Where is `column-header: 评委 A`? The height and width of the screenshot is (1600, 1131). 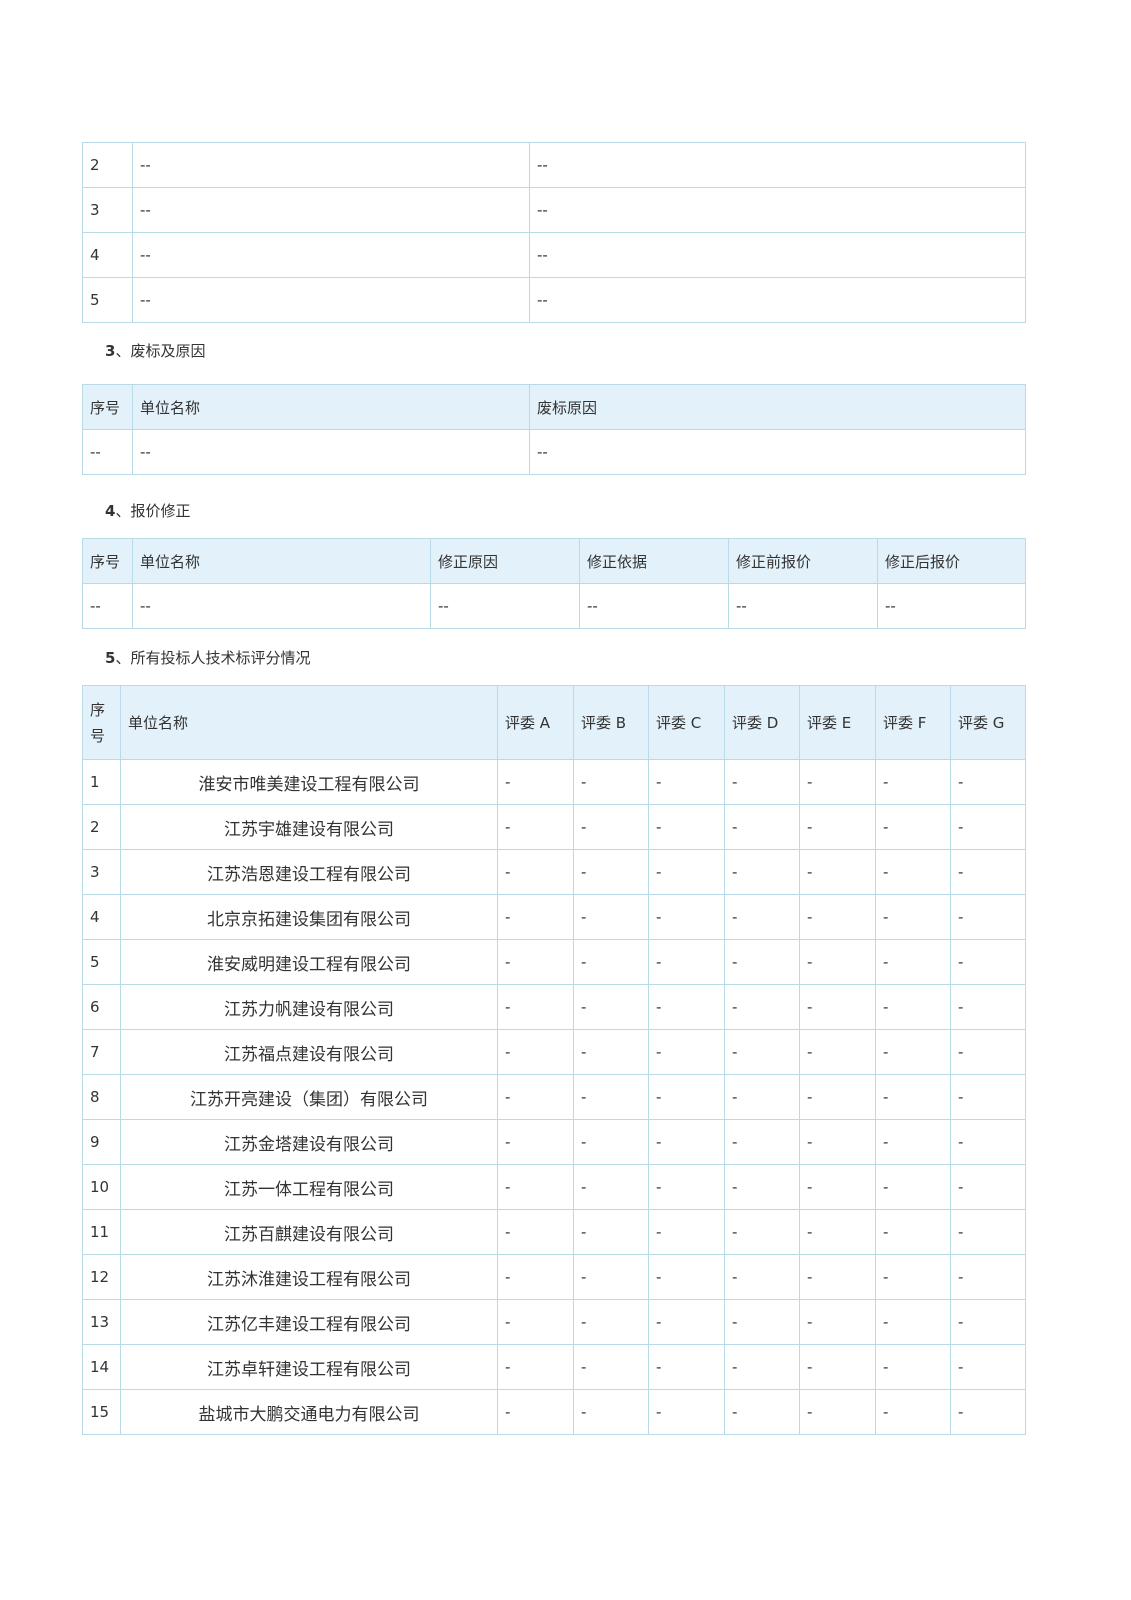 column-header: 评委 A is located at coordinates (535, 722).